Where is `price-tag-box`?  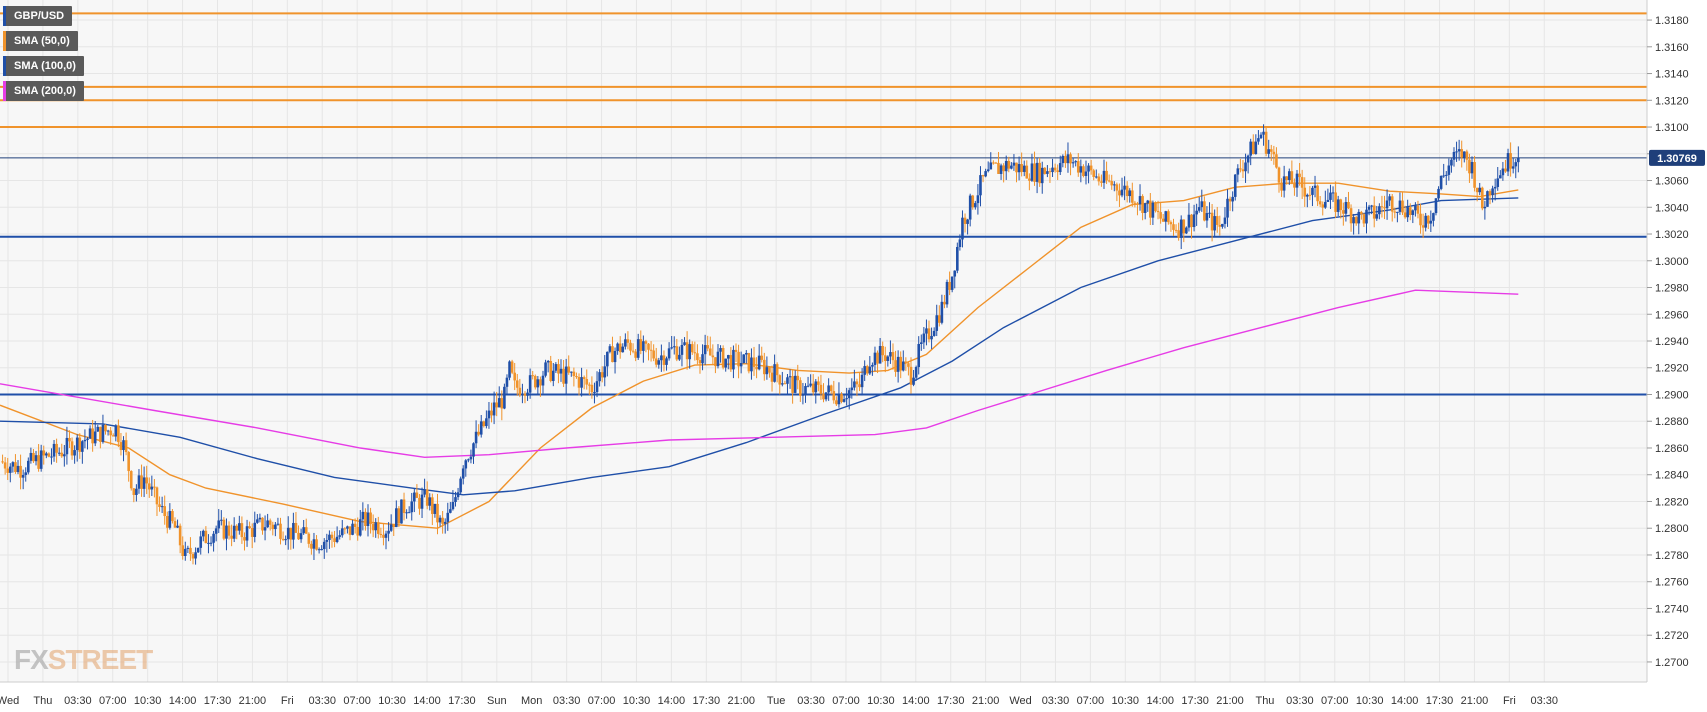
price-tag-box is located at coordinates (1677, 157).